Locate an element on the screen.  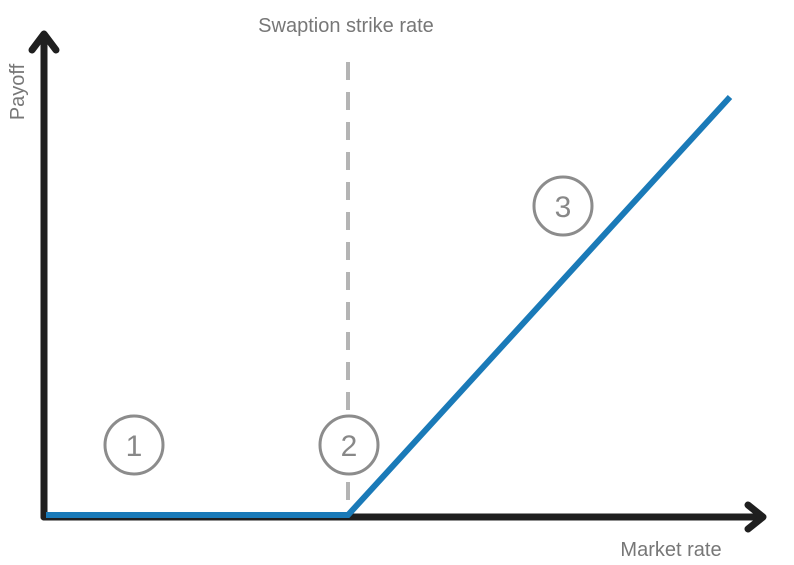
region-marker-2-label: 2 is located at coordinates (349, 446).